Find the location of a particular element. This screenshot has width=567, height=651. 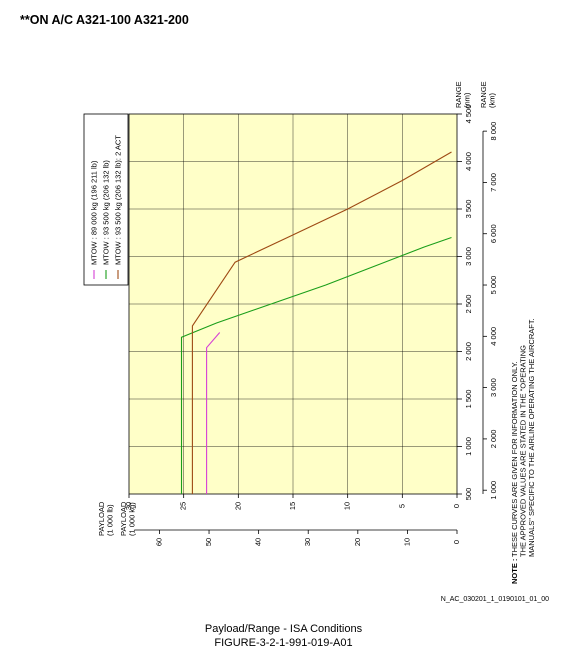

tick-label-range-km: 2 000 is located at coordinates (493, 439).